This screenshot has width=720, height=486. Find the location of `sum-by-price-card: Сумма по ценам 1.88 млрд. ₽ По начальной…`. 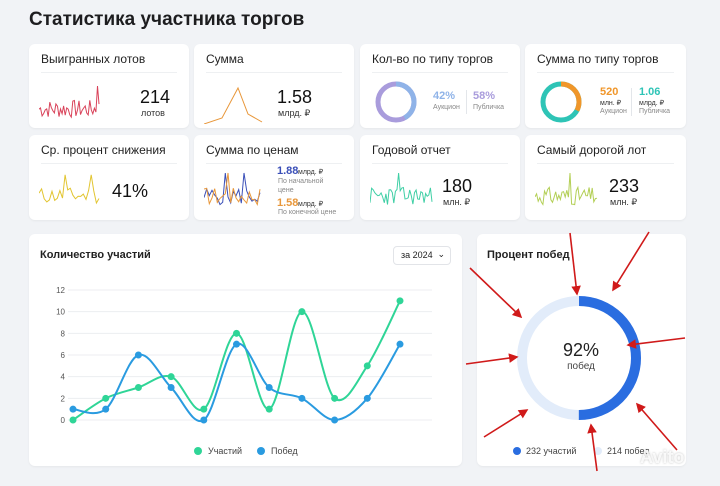

sum-by-price-card: Сумма по ценам 1.88 млрд. ₽ По начальной… is located at coordinates (274, 177).